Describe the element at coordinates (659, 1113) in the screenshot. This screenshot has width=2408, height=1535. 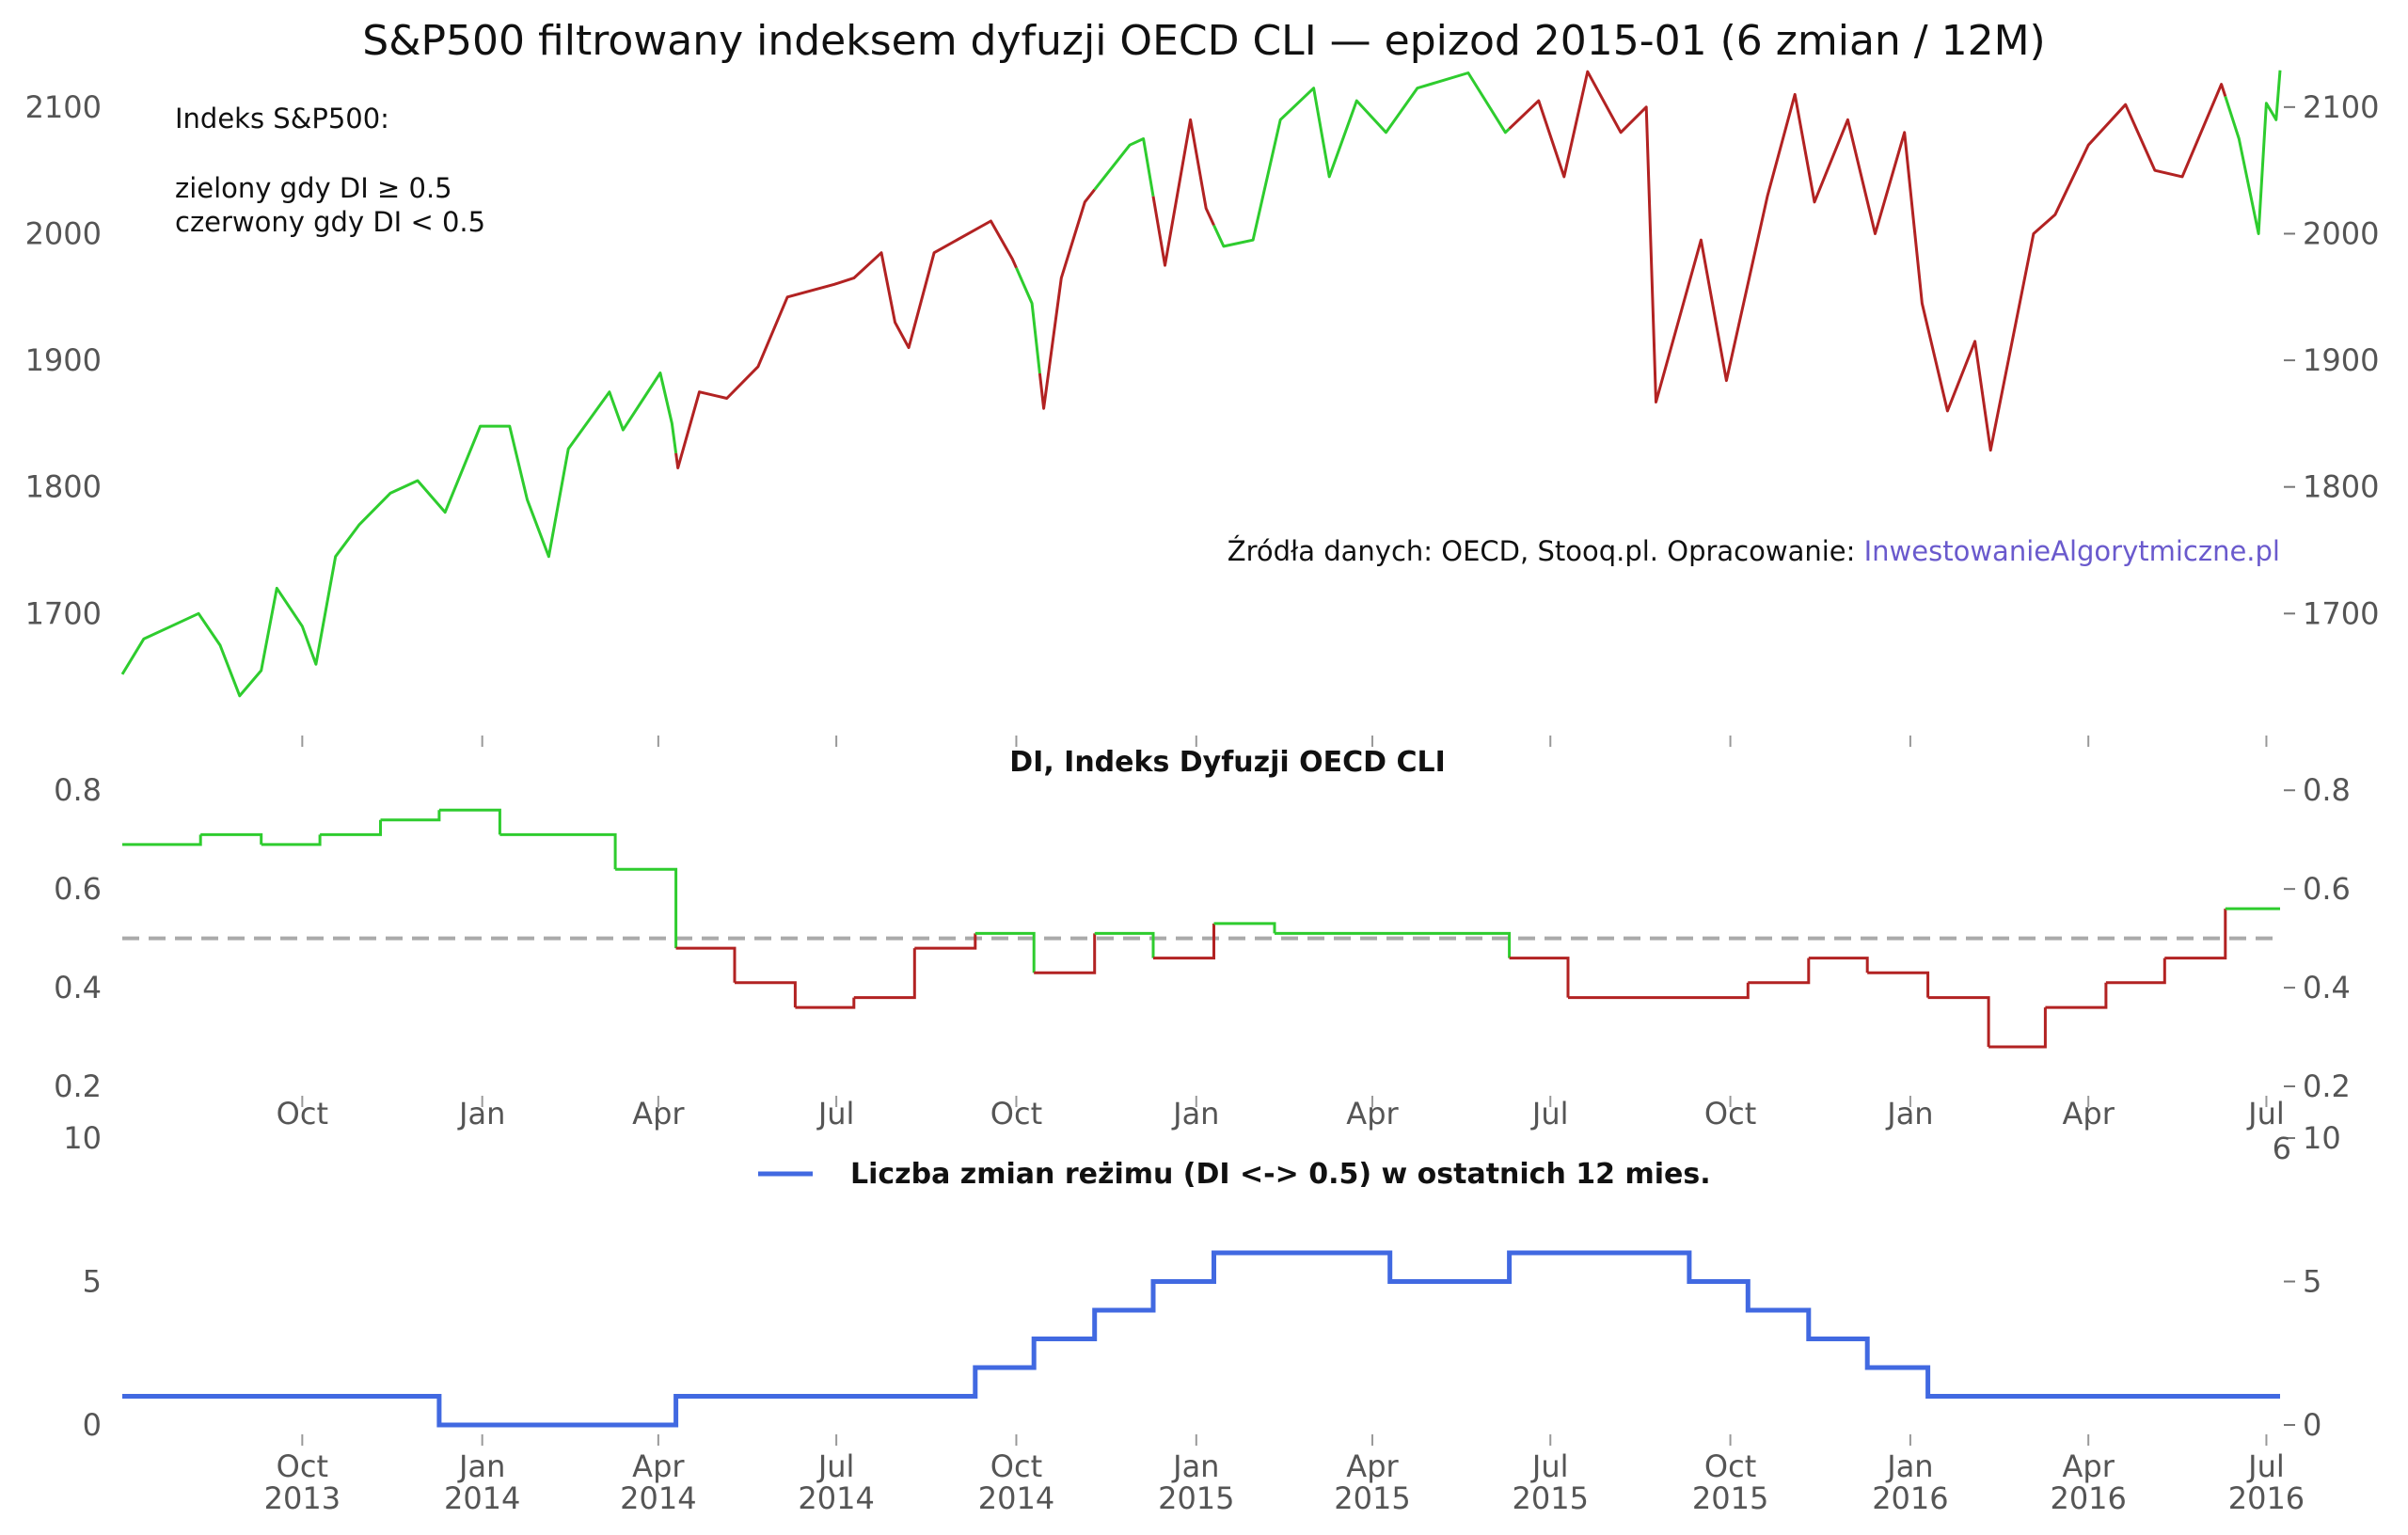
I see `di-xtick-label-2: Apr` at that location.